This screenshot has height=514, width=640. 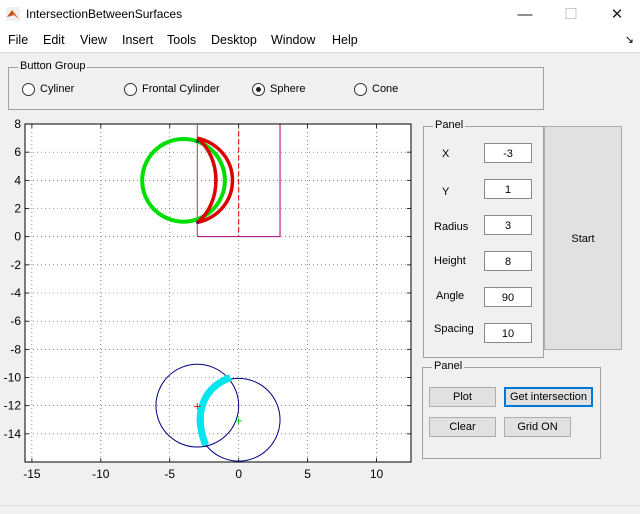 I want to click on height-label: Height, so click(x=450, y=261).